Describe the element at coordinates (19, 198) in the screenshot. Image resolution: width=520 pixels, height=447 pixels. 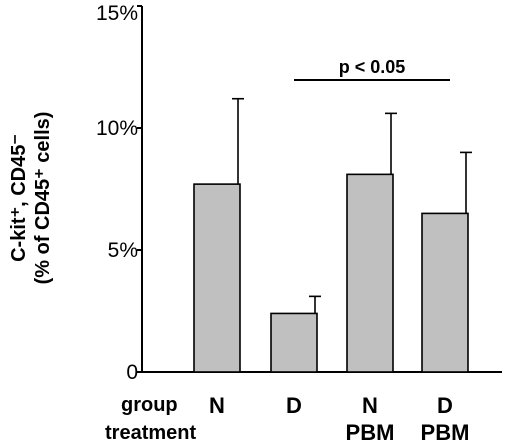
I see `y-axis-label-line1: C-kit⁺, CD45⁻` at that location.